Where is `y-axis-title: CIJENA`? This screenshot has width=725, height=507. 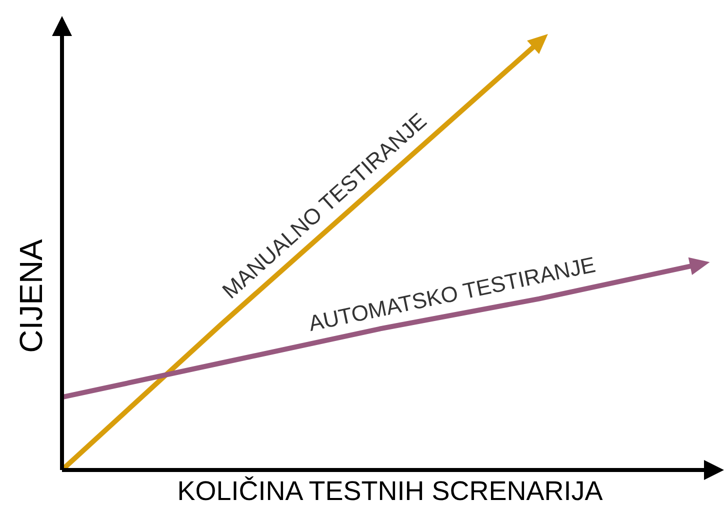 y-axis-title: CIJENA is located at coordinates (31, 295).